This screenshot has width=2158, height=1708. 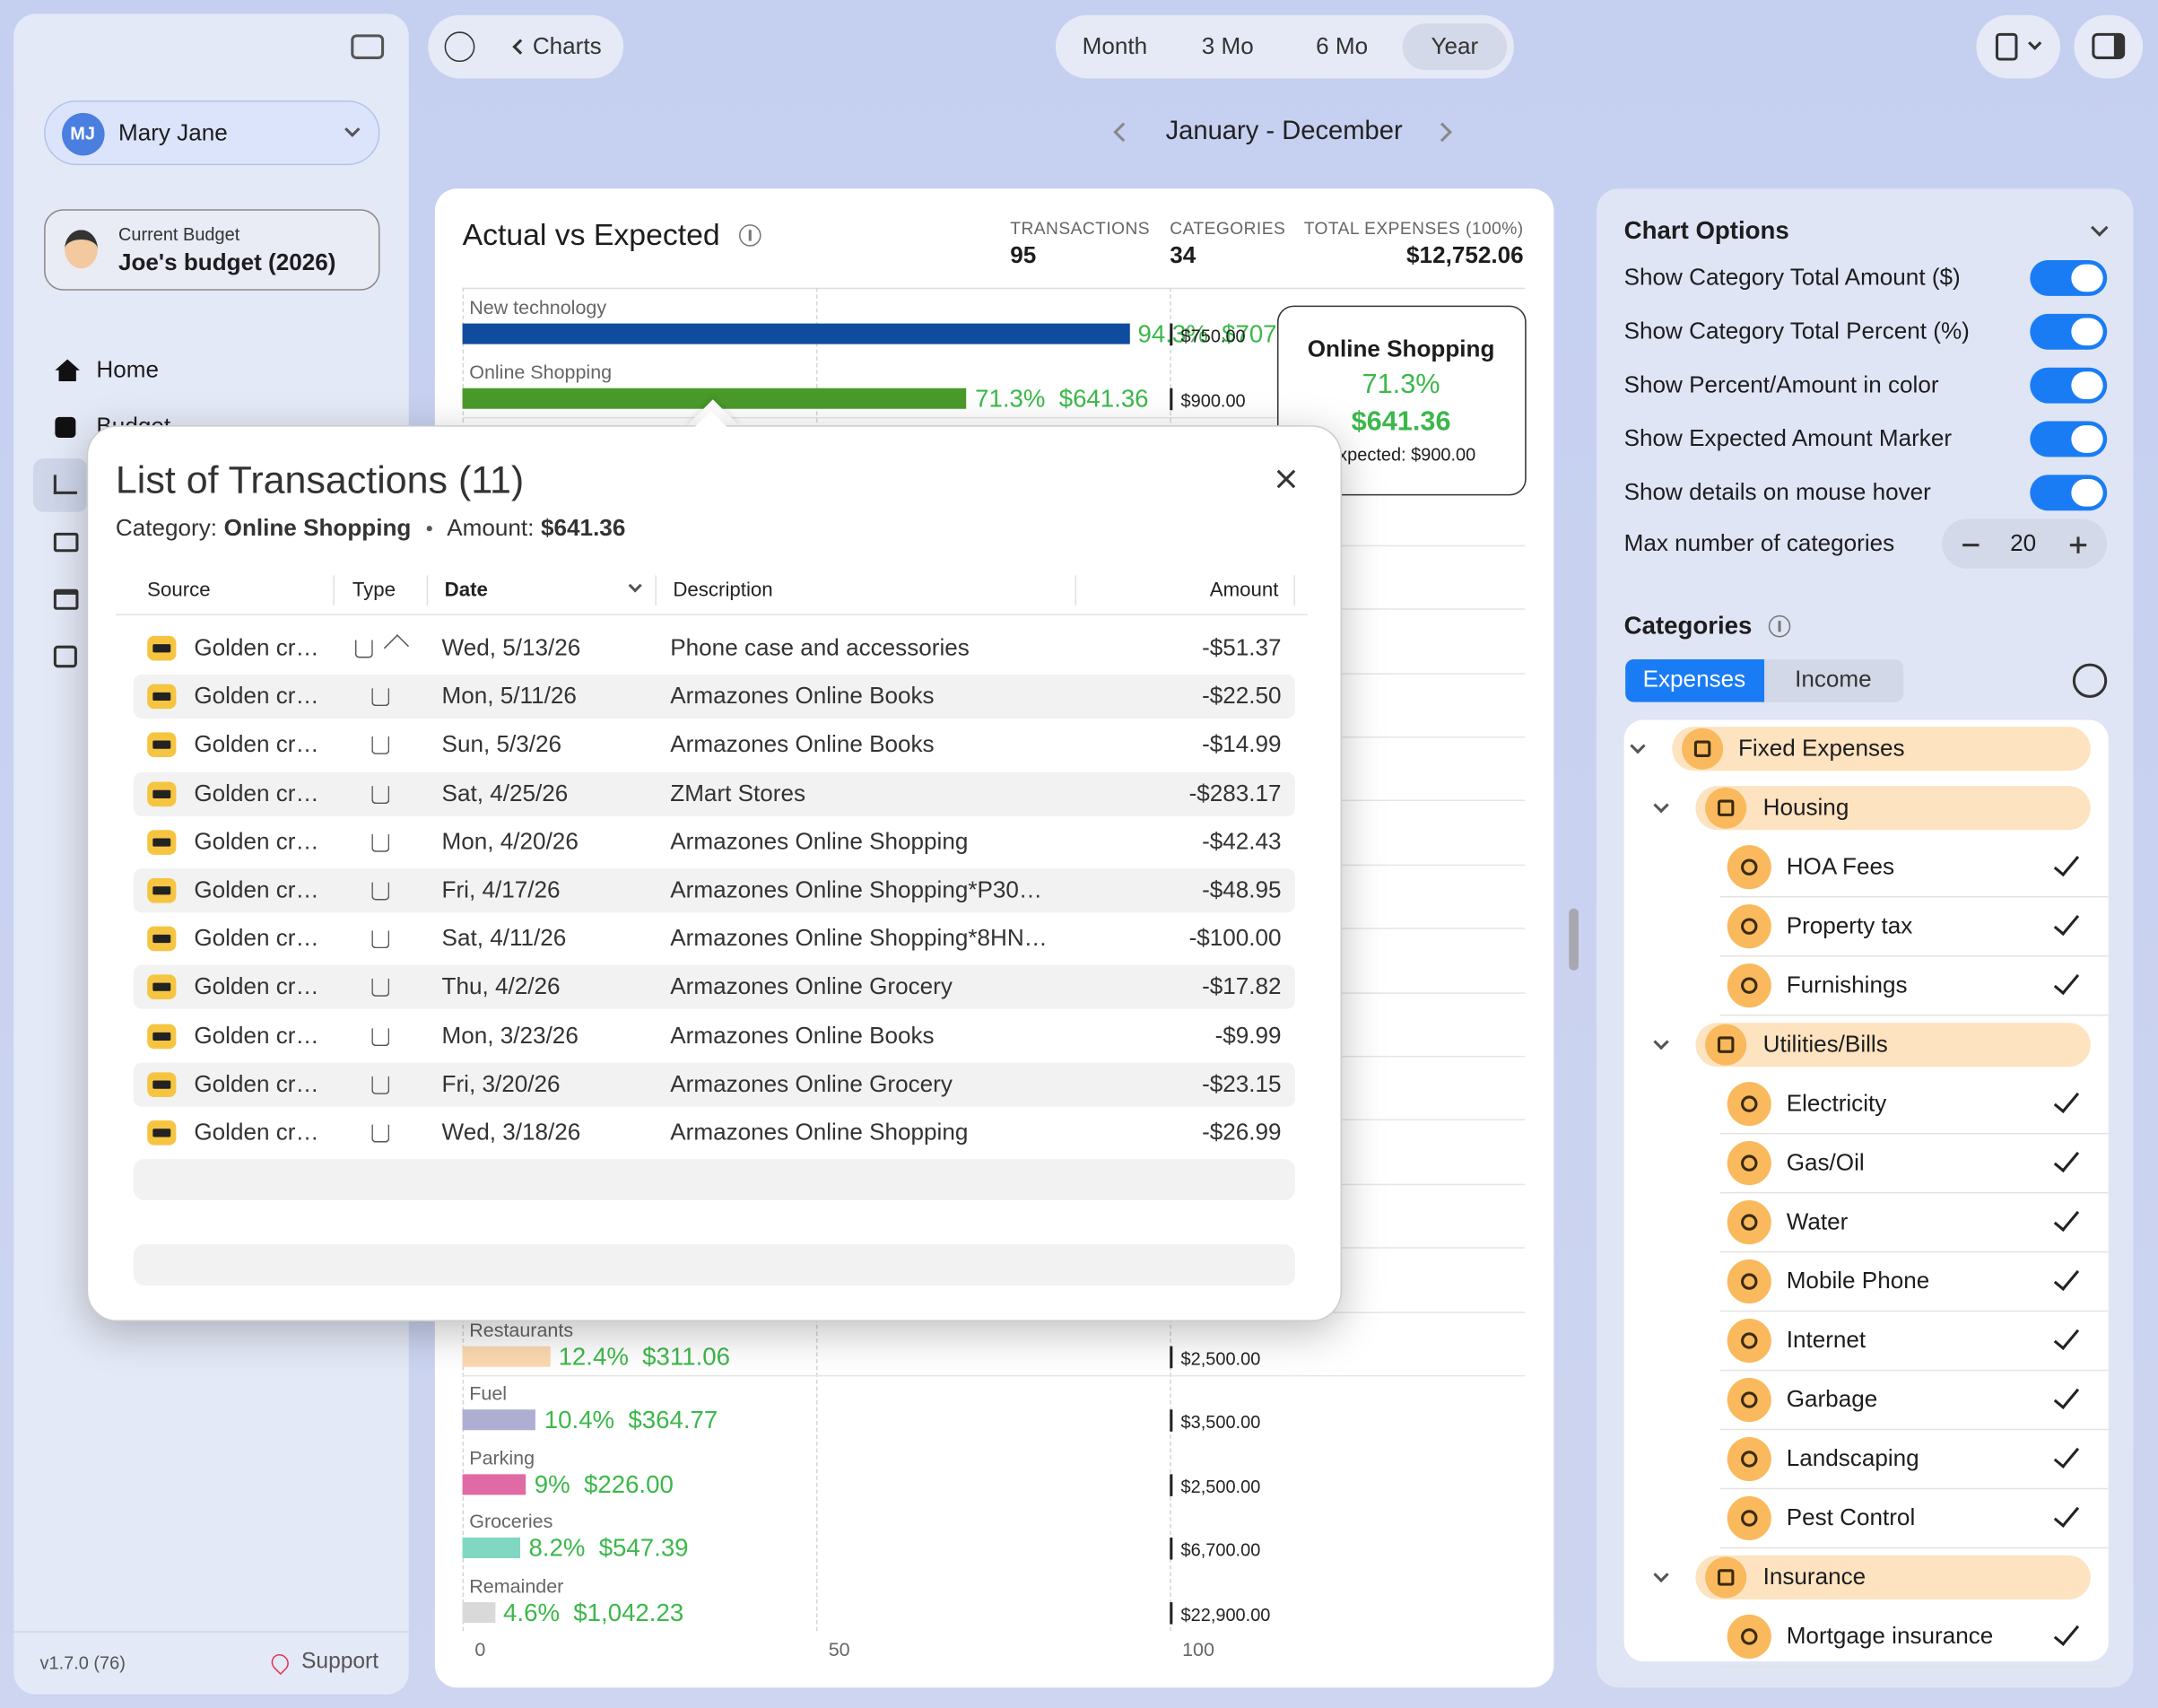 I want to click on expected-label: $22,900.00, so click(x=1226, y=1614).